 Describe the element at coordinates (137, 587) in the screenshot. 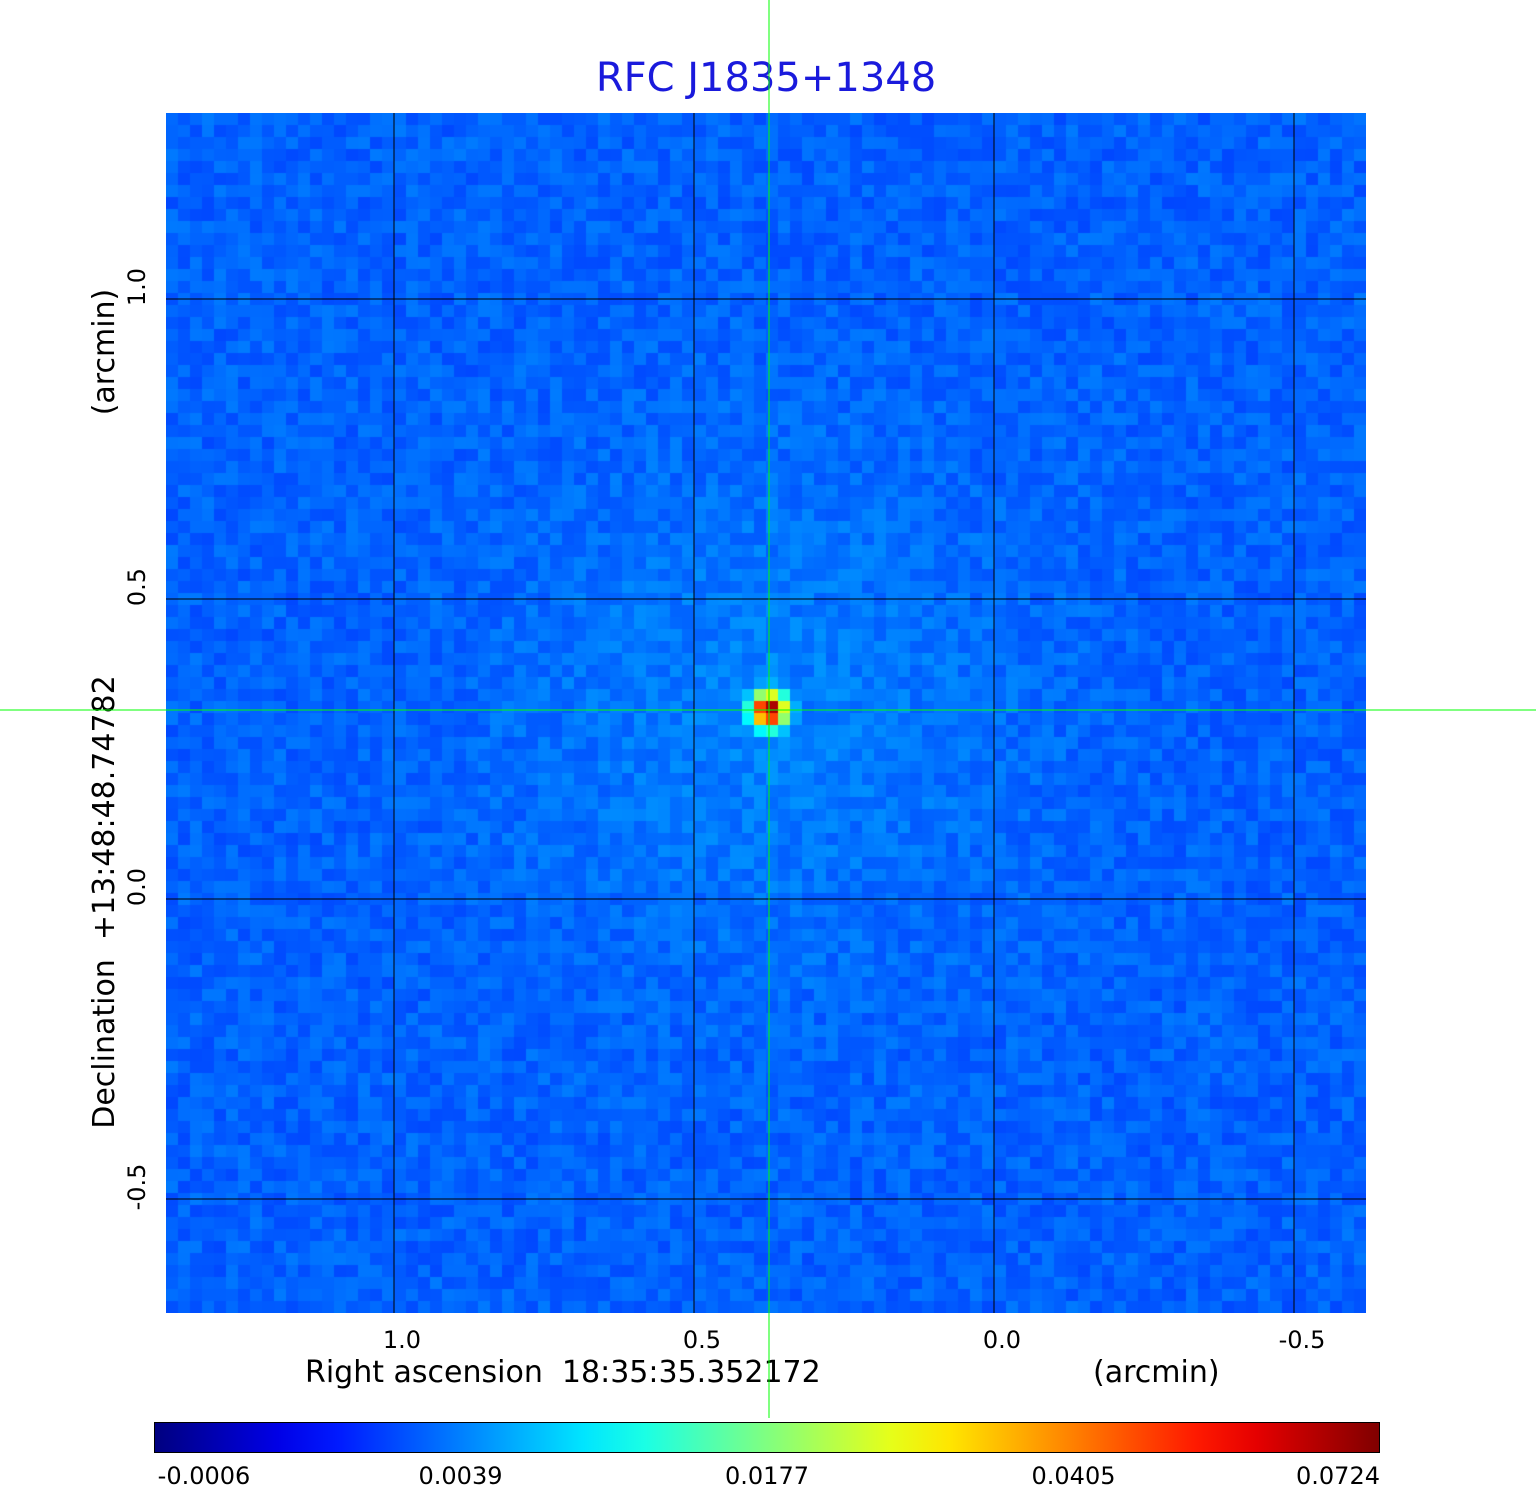

I see `y-tick-label: 0.5` at that location.